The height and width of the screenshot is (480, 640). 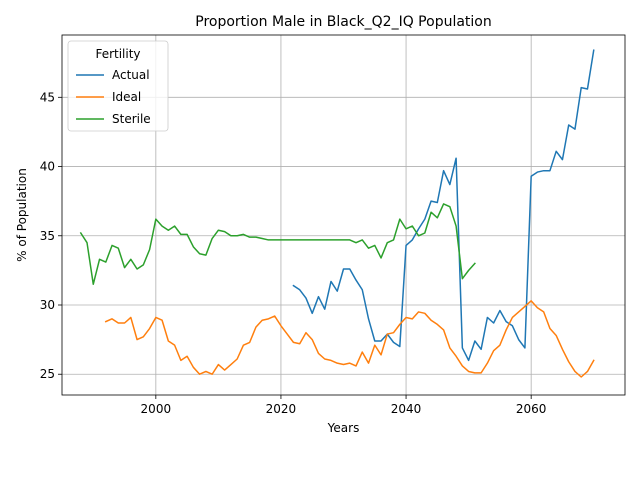 What do you see at coordinates (126, 97) in the screenshot?
I see `legend-label-ideal: Ideal` at bounding box center [126, 97].